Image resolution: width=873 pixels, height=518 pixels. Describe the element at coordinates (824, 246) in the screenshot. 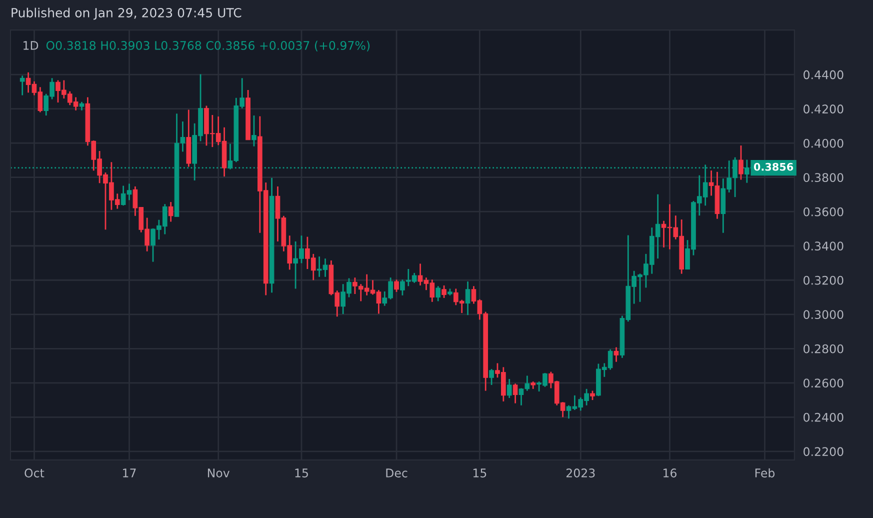

I see `y-tick-label: 0.3400` at that location.